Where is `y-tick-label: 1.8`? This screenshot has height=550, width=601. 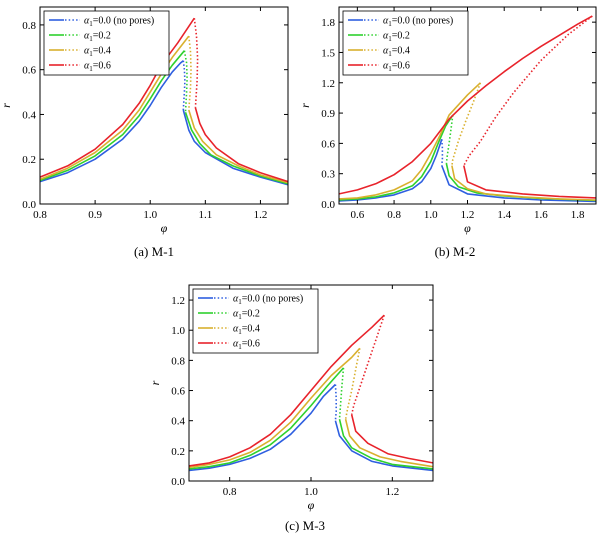
y-tick-label: 1.8 is located at coordinates (328, 23).